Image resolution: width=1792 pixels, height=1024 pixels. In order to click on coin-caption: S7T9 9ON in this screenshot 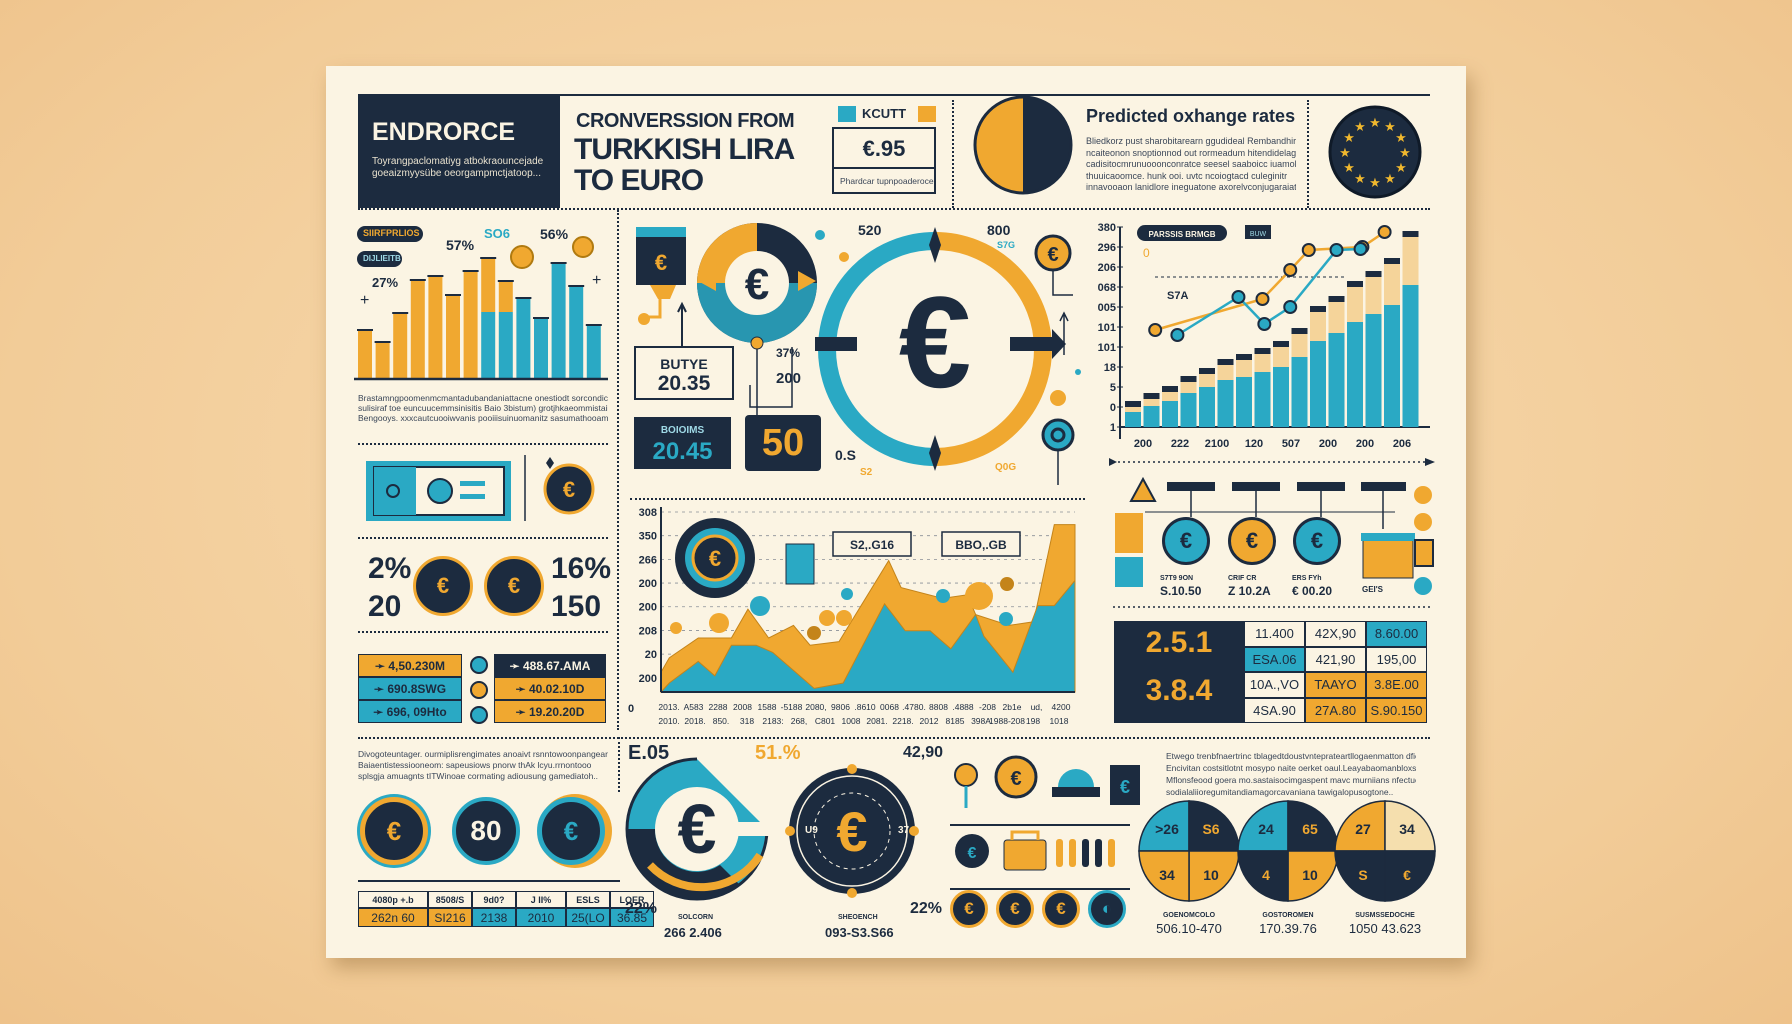, I will do `click(1177, 578)`.